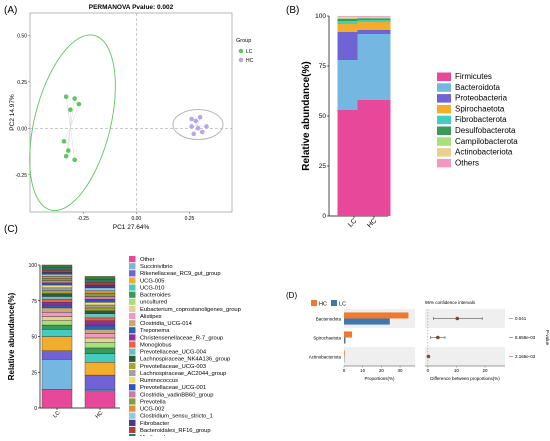  I want to click on genus-legend-label: Clostridia_UCG-014, so click(166, 324).